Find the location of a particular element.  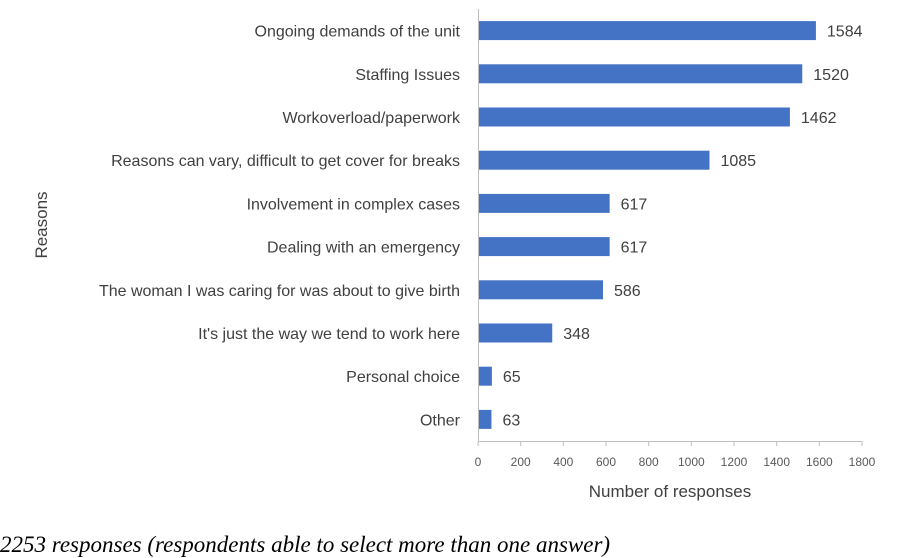

category-label: Staffing Issues is located at coordinates (407, 75).